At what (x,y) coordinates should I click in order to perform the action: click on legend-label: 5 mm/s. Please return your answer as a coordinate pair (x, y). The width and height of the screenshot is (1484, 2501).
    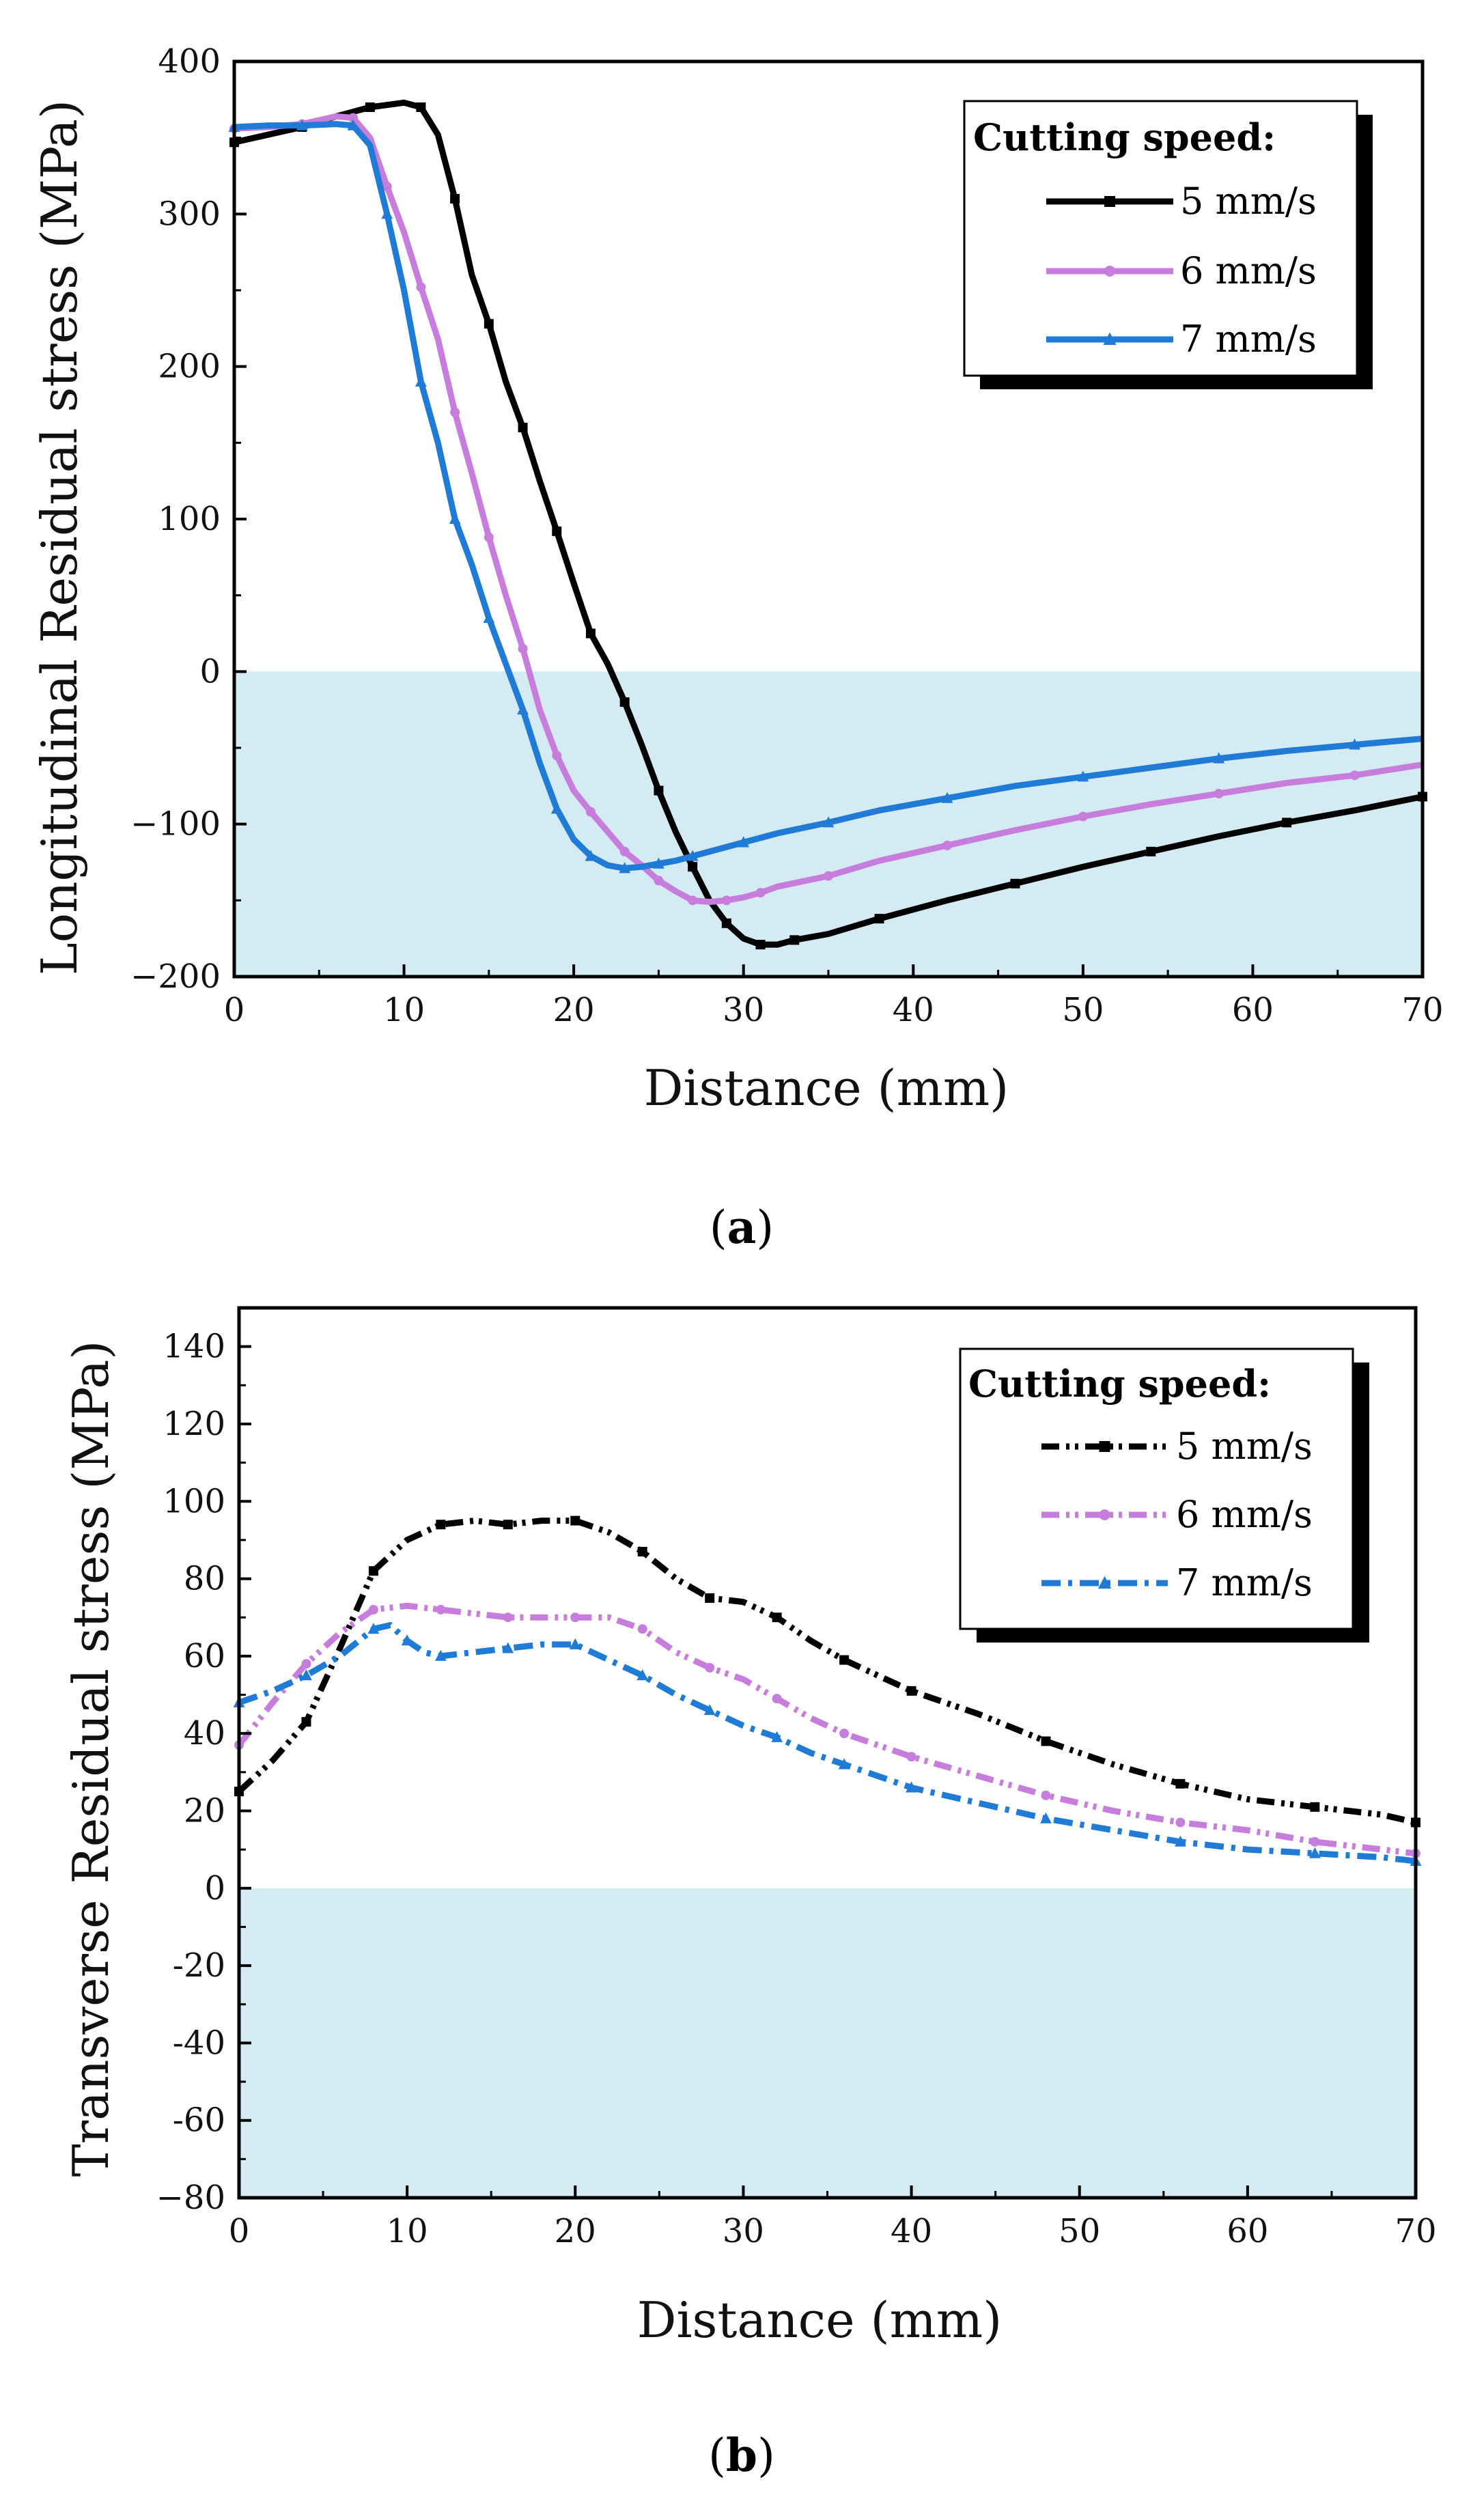
    Looking at the image, I should click on (1244, 1446).